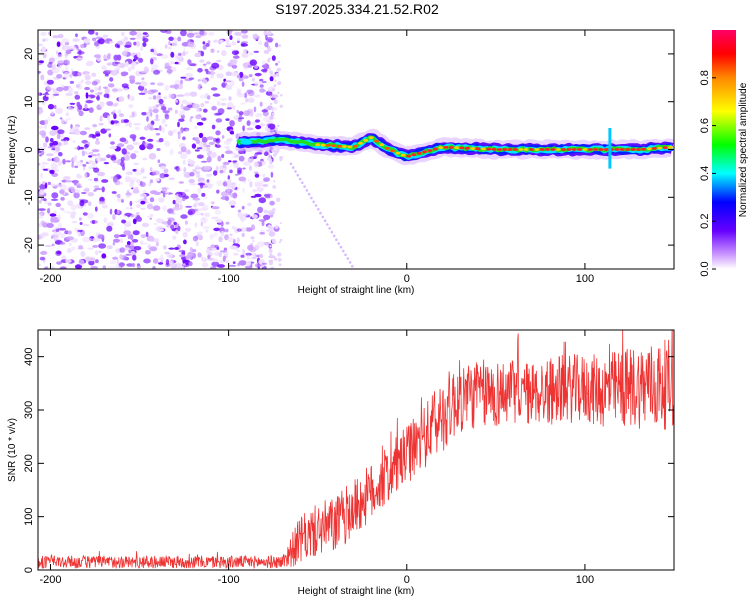 This screenshot has width=750, height=600. What do you see at coordinates (12, 150) in the screenshot?
I see `spectrogram-y-axis-label: Frequency (Hz)` at bounding box center [12, 150].